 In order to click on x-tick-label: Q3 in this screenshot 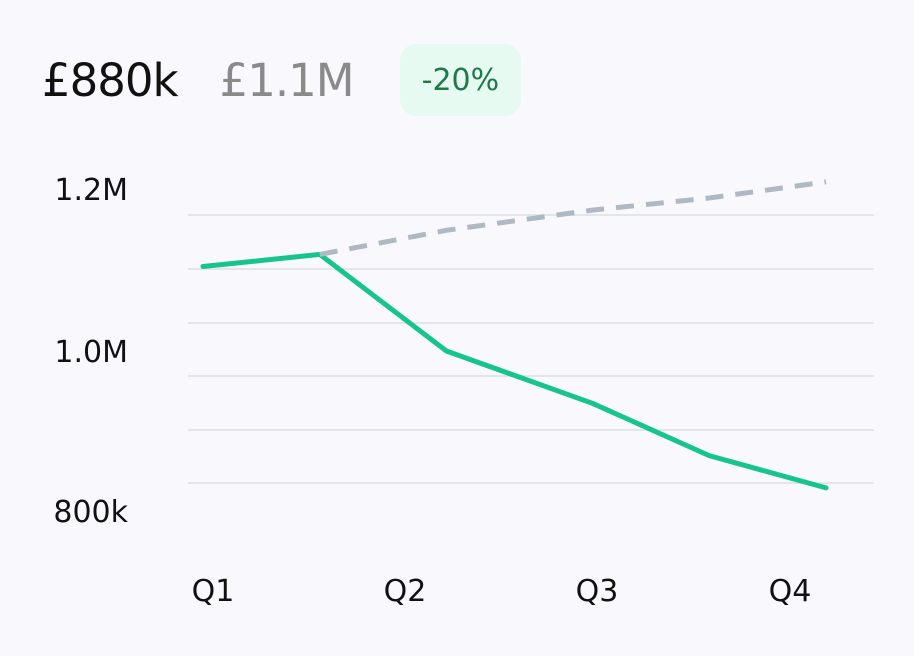, I will do `click(597, 591)`.